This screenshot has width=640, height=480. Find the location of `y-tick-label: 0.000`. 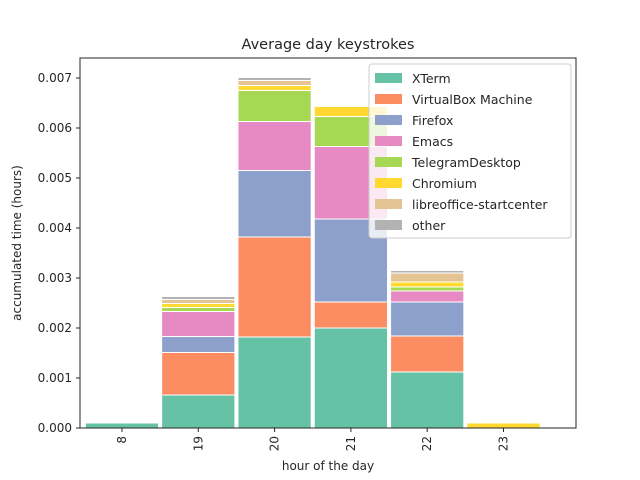

y-tick-label: 0.000 is located at coordinates (55, 428).